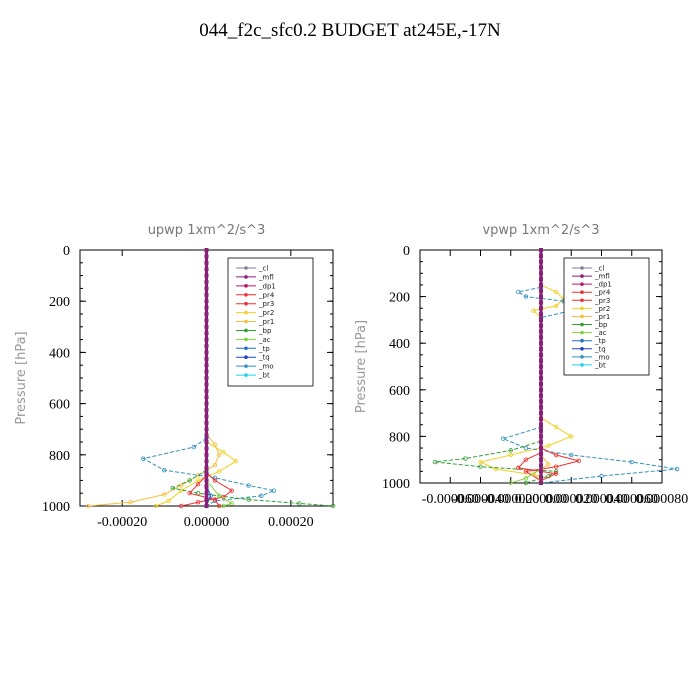 The height and width of the screenshot is (700, 700). What do you see at coordinates (571, 499) in the screenshot?
I see `x-tick-label: 0.000020` at bounding box center [571, 499].